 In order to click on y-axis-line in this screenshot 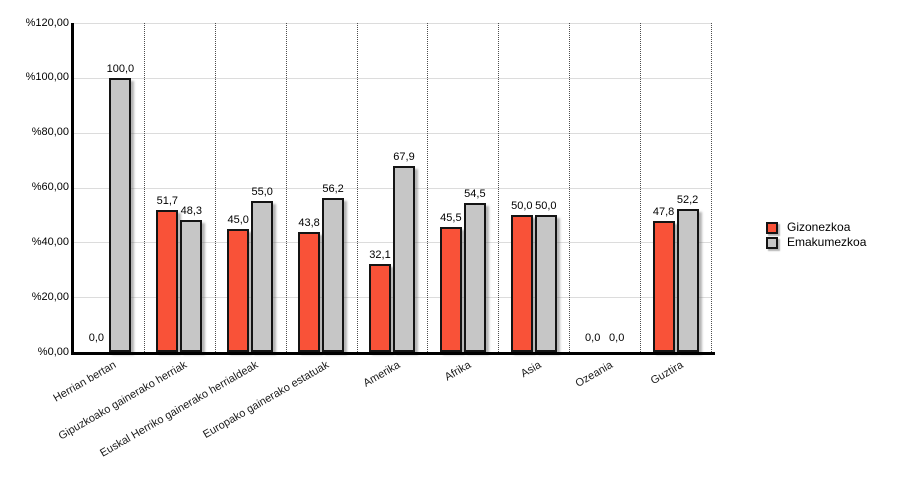, I will do `click(72, 189)`.